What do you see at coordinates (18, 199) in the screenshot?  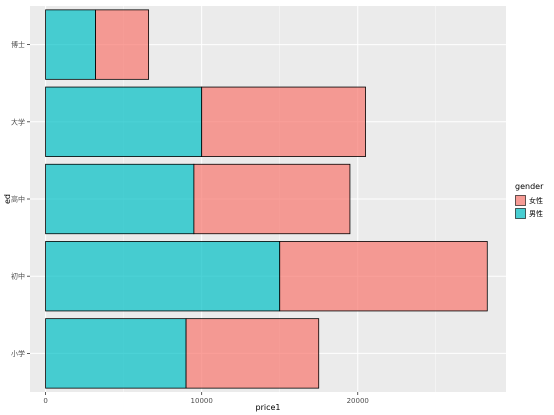 I see `y-tick-label: 高中` at bounding box center [18, 199].